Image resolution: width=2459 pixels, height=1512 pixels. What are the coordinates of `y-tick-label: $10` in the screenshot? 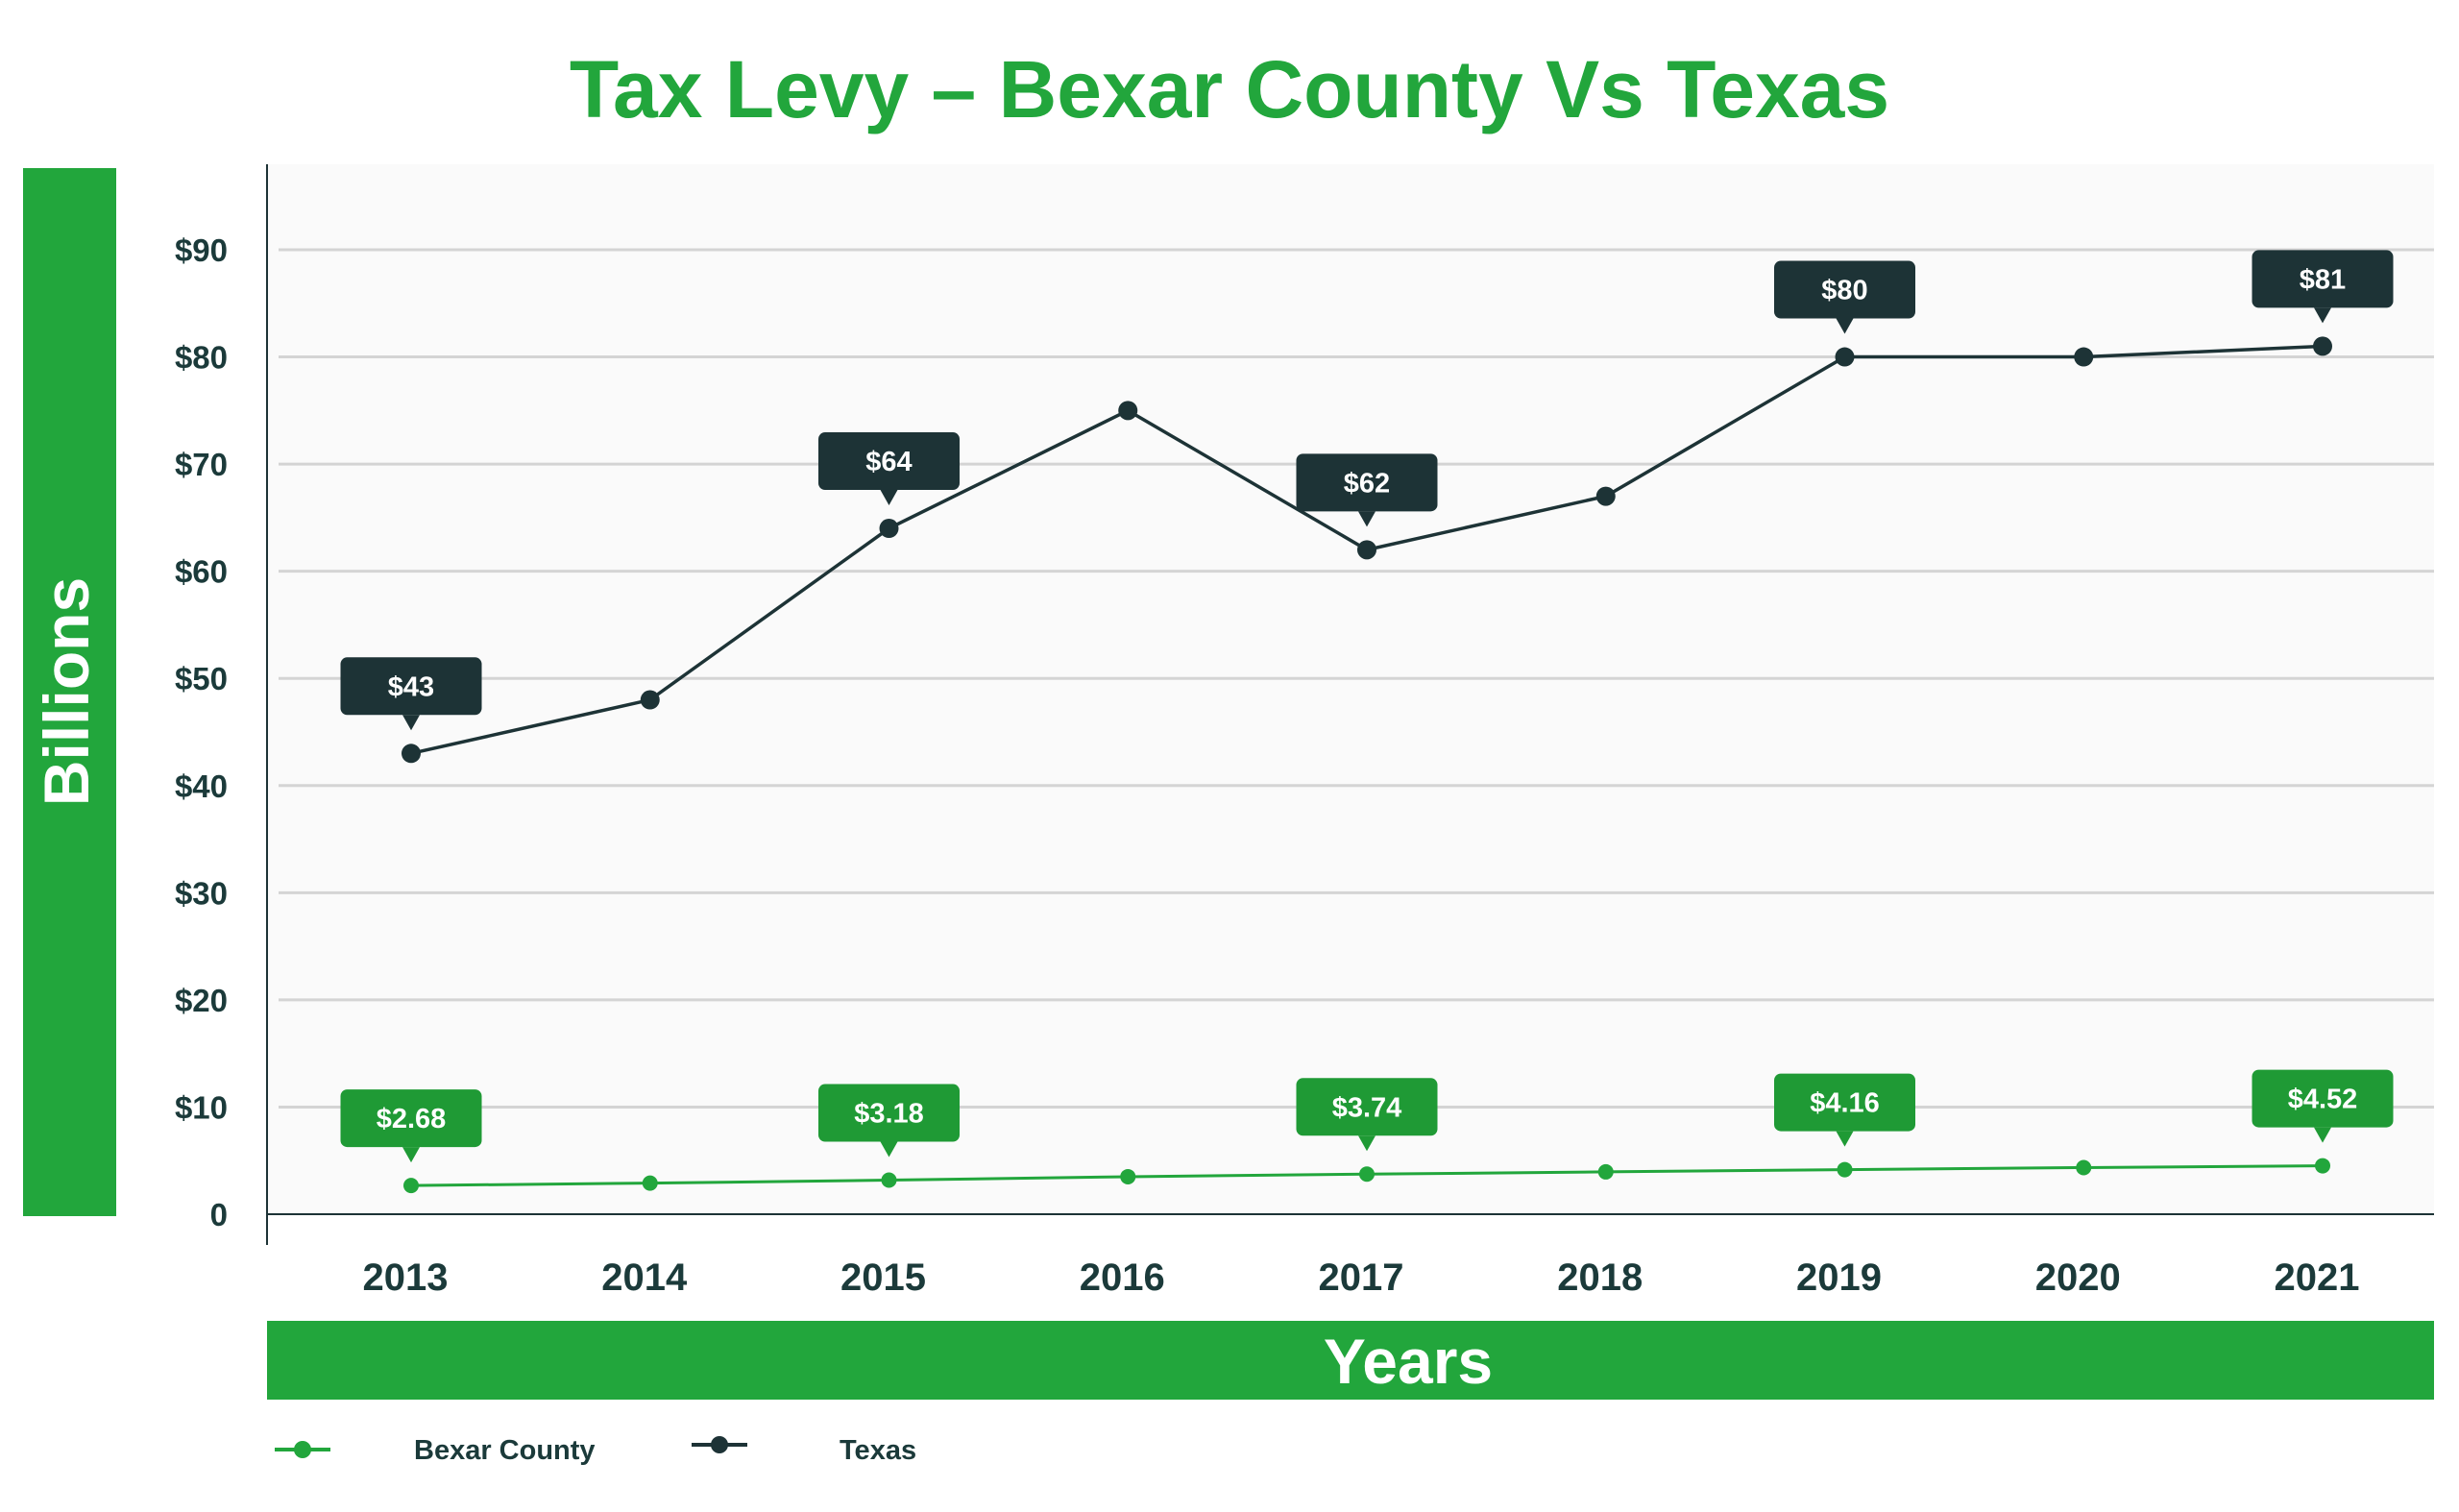 It's located at (201, 1107).